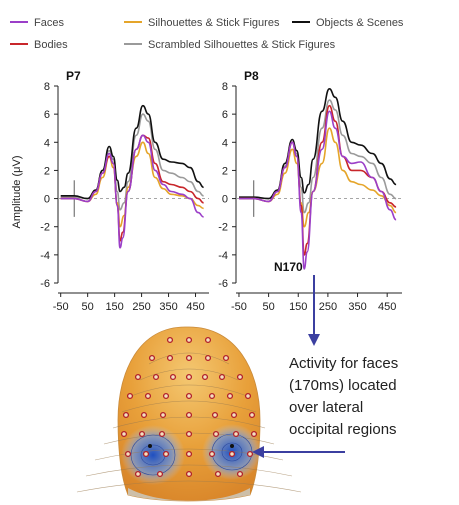 The width and height of the screenshot is (459, 505). I want to click on x-tick-label: 450, so click(387, 307).